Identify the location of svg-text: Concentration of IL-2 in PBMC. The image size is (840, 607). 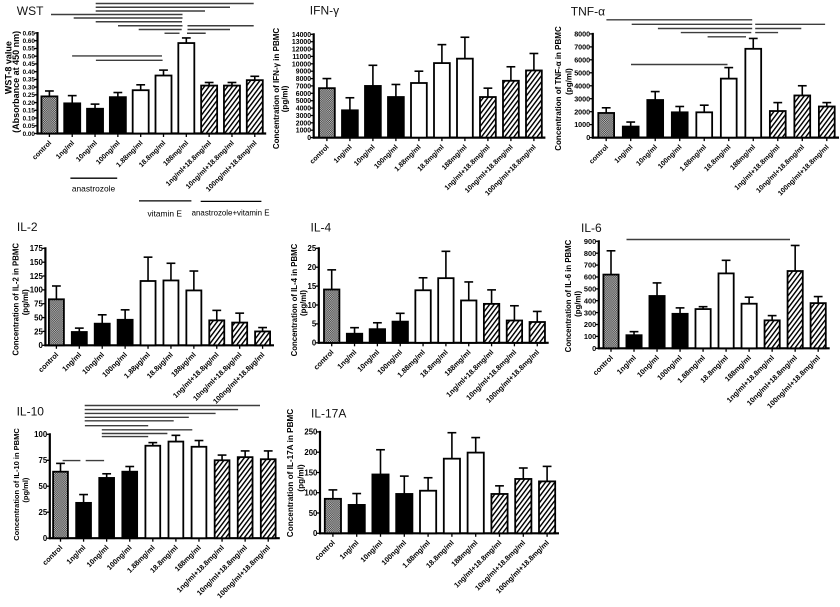
(15, 299).